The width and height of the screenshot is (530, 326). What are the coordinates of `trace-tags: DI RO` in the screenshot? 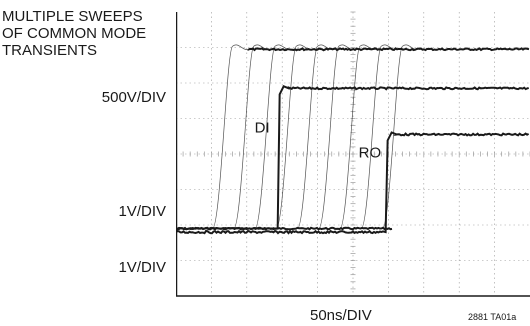 It's located at (318, 141).